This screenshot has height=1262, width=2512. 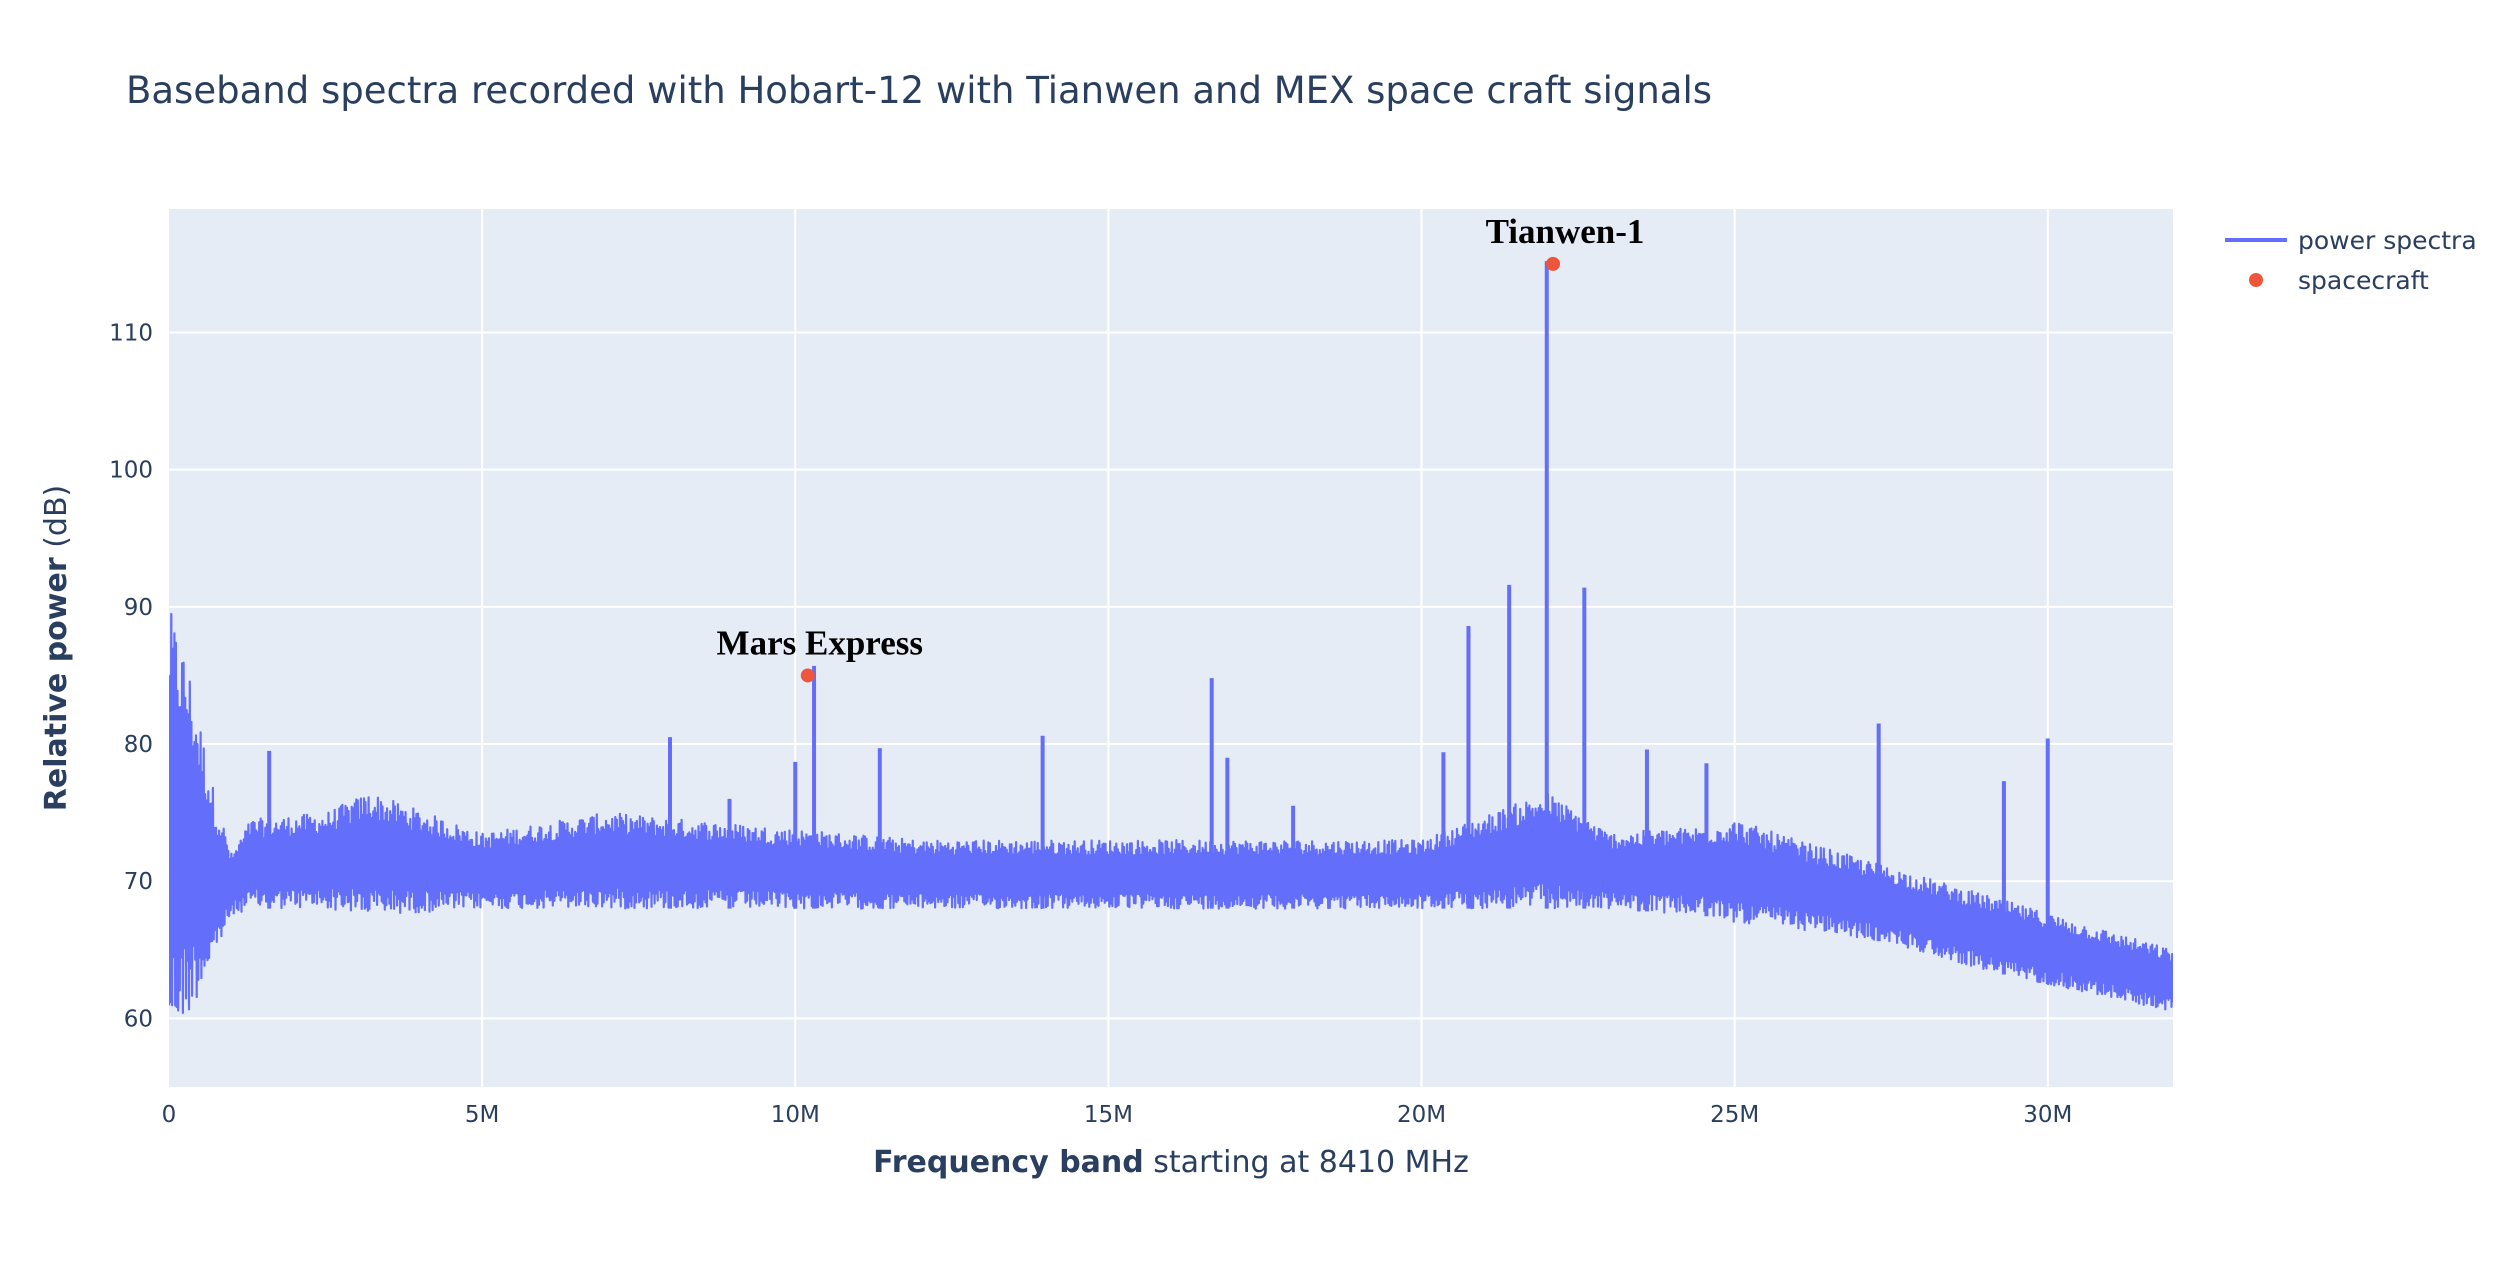 What do you see at coordinates (2256, 280) in the screenshot?
I see `legend-marker-swatch` at bounding box center [2256, 280].